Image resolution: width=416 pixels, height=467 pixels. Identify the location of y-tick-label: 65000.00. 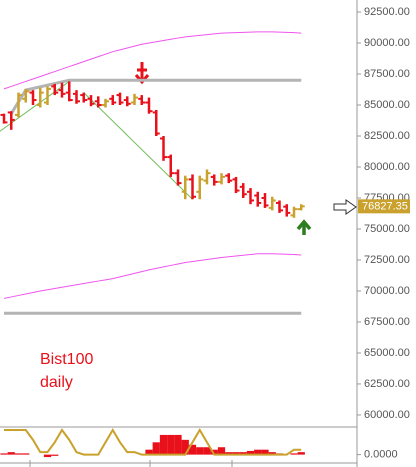
(387, 353).